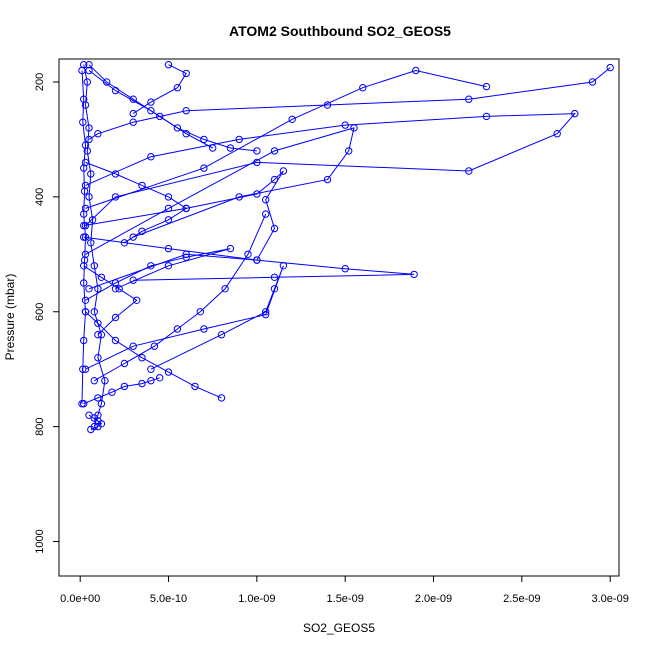 This screenshot has height=650, width=650. I want to click on y-tick-label: 600, so click(40, 312).